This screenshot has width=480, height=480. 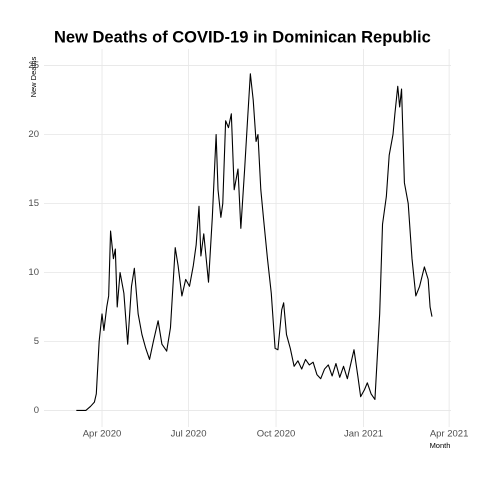 I want to click on y-axis-title: New Deaths, so click(x=33, y=76).